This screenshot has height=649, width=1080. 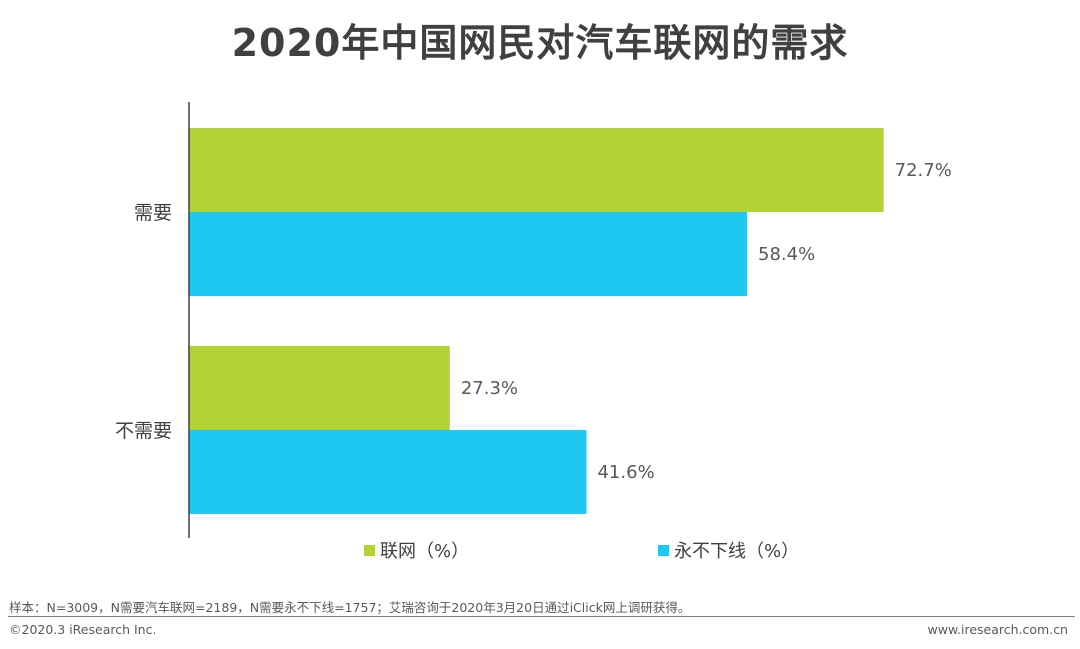 What do you see at coordinates (786, 254) in the screenshot?
I see `data-label: 58.4%` at bounding box center [786, 254].